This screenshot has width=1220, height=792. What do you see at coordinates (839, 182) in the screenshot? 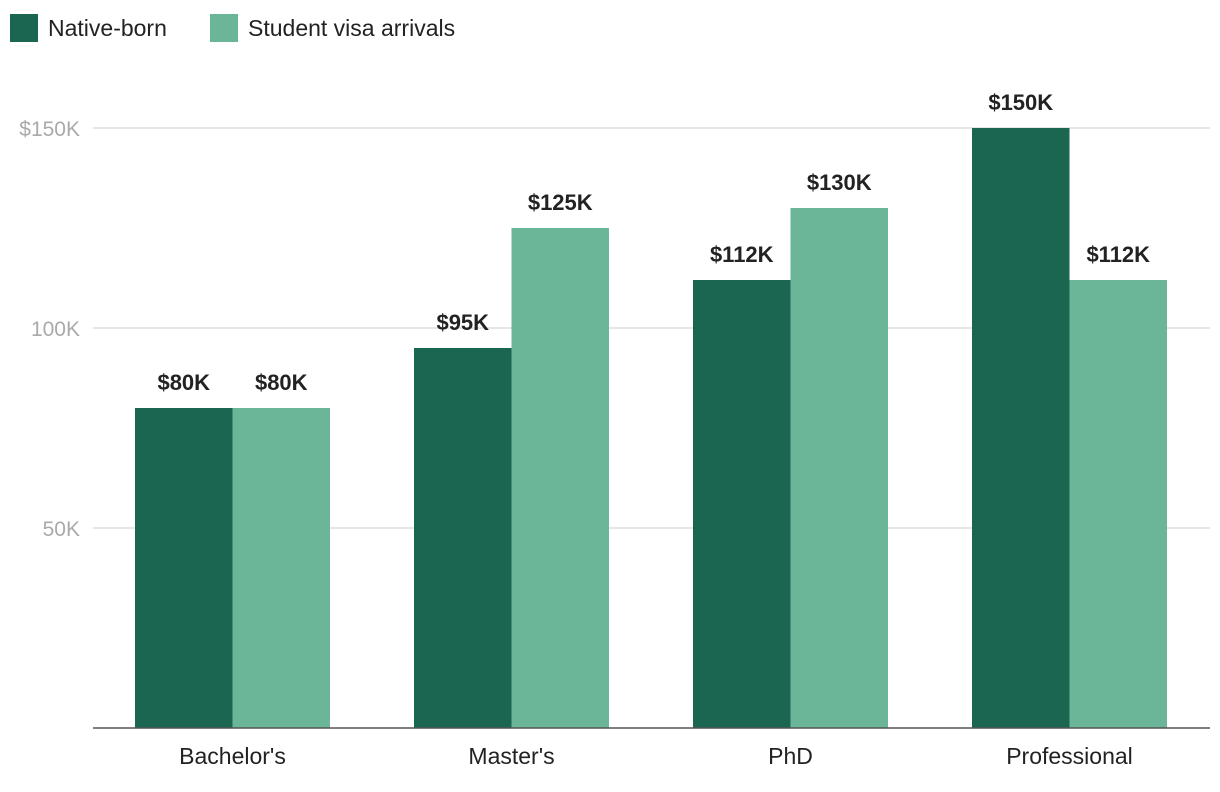
I see `data-label-2-1: $130K` at bounding box center [839, 182].